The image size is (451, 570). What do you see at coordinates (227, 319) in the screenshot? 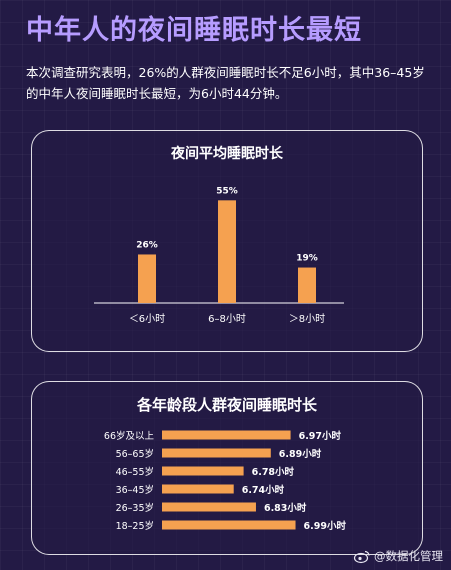
I see `tick-label: 6–8小时` at bounding box center [227, 319].